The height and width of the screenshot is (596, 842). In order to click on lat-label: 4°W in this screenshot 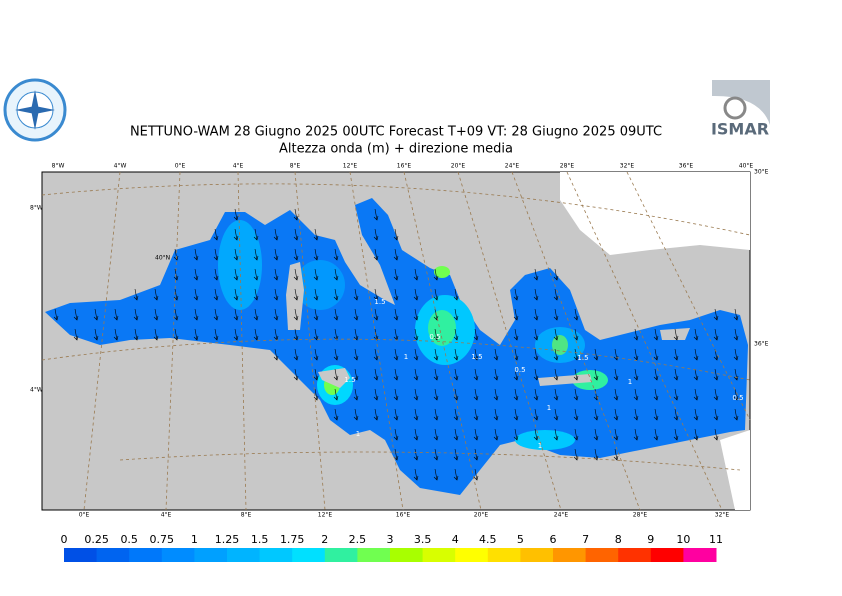, I will do `click(36, 390)`.